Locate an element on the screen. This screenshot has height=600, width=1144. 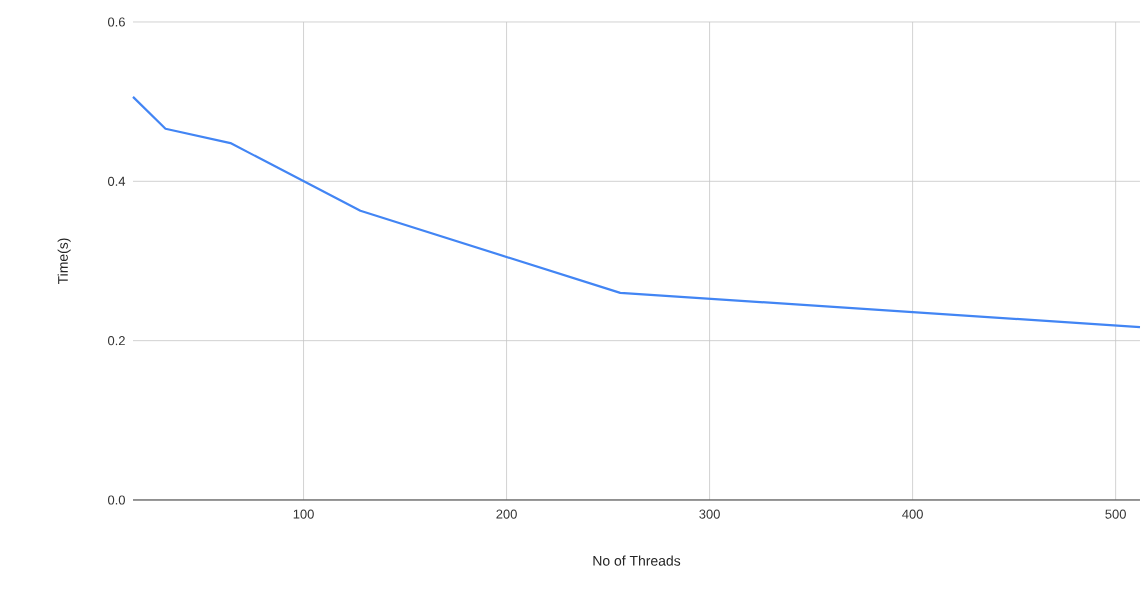
x-tick-label: 400 is located at coordinates (912, 514).